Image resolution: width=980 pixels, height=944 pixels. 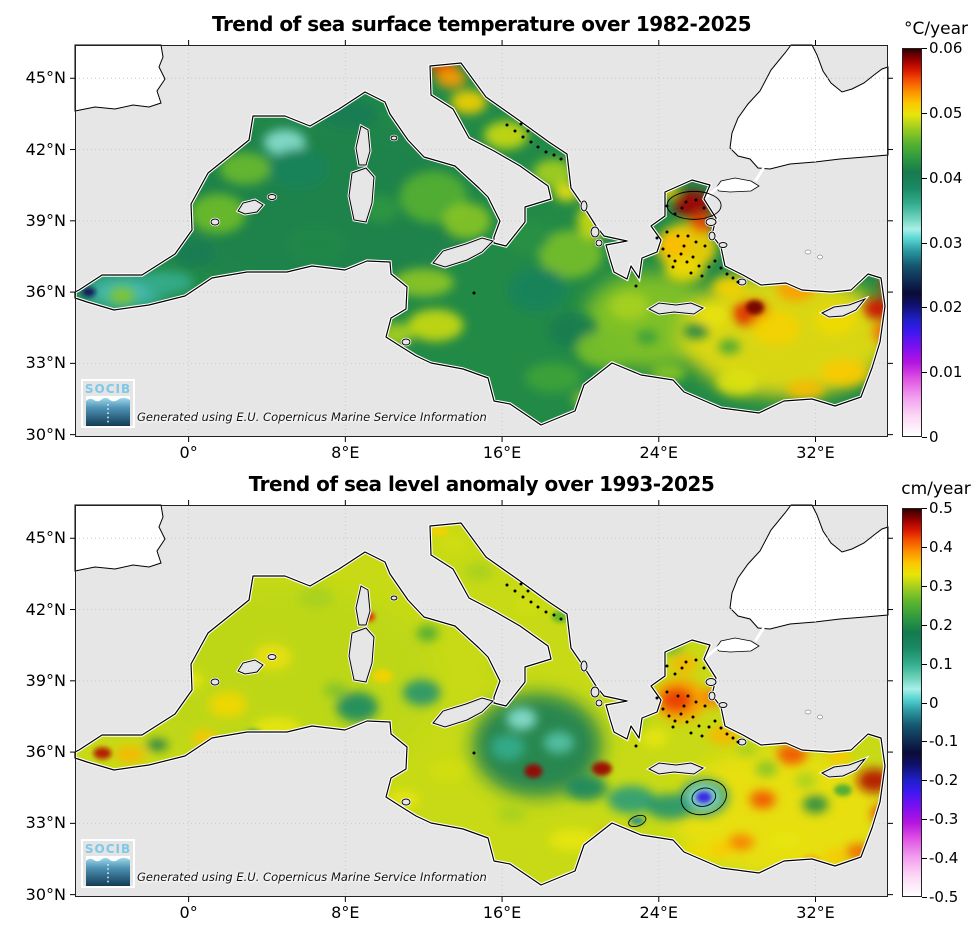 What do you see at coordinates (946, 177) in the screenshot?
I see `colorbar-tick-label: 0.04` at bounding box center [946, 177].